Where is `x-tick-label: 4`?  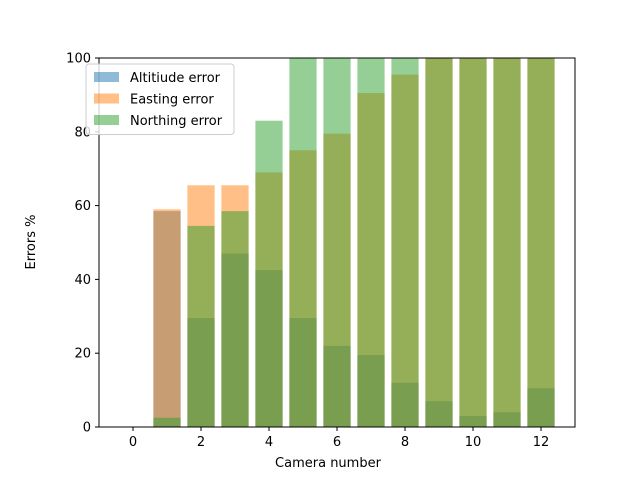 x-tick-label: 4 is located at coordinates (269, 442).